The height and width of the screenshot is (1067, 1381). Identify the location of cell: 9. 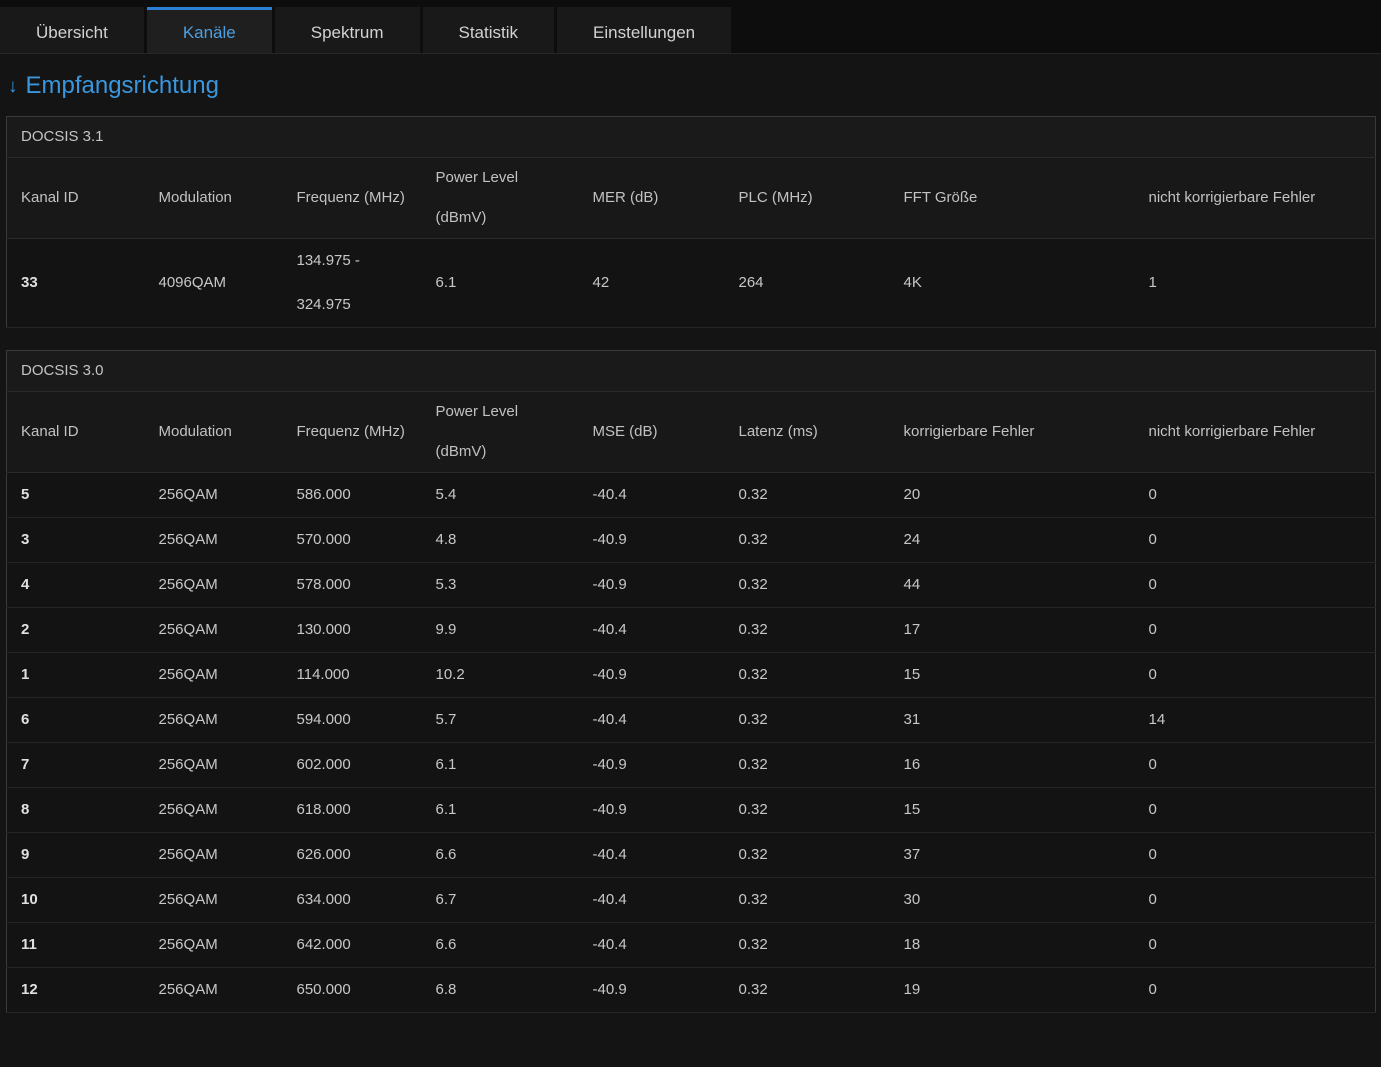
(75, 855).